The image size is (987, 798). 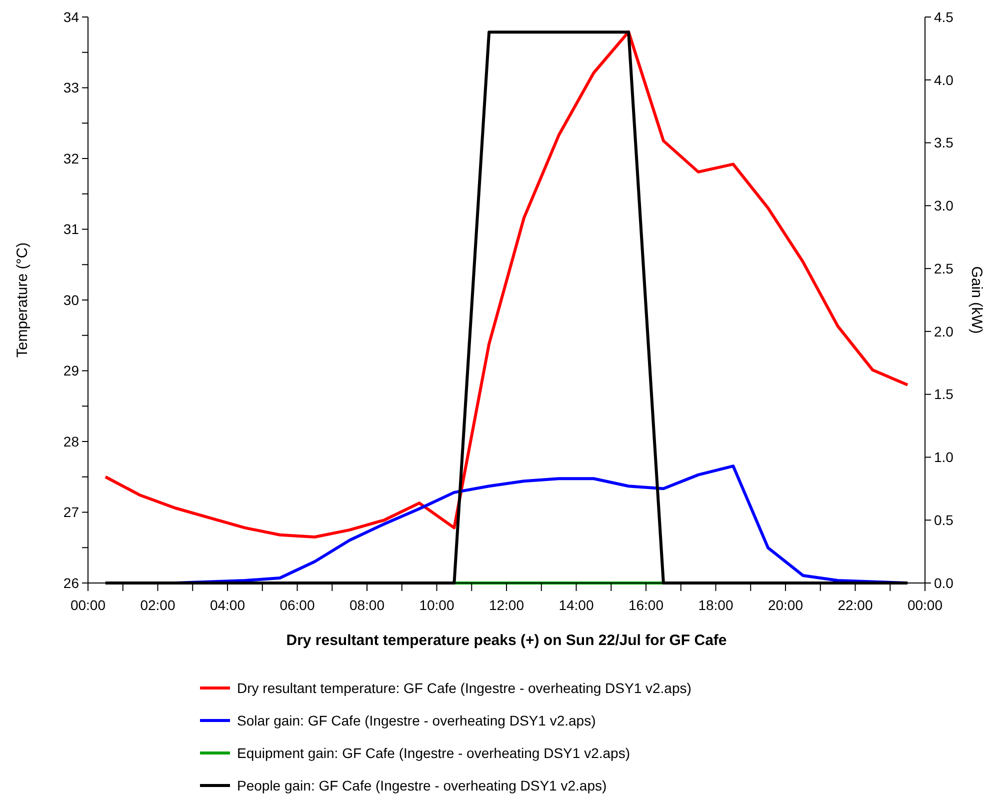 What do you see at coordinates (944, 268) in the screenshot?
I see `y2-tick-label: 2.5` at bounding box center [944, 268].